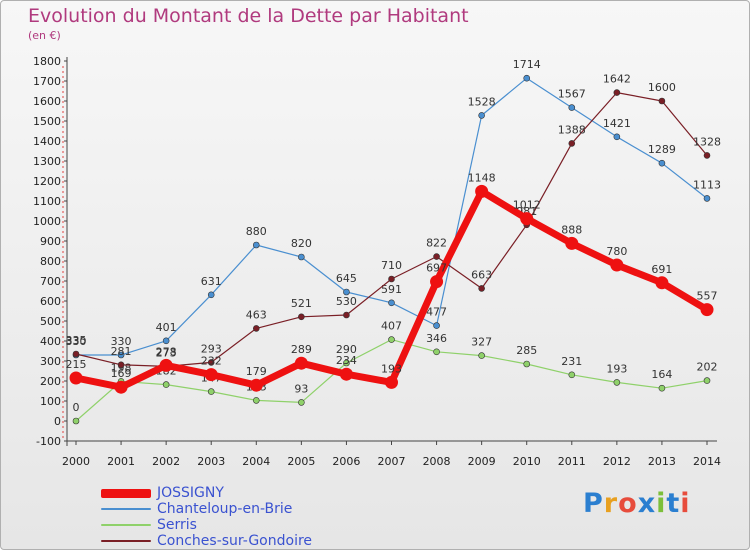  Describe the element at coordinates (616, 368) in the screenshot. I see `data-label-serris: 193` at that location.